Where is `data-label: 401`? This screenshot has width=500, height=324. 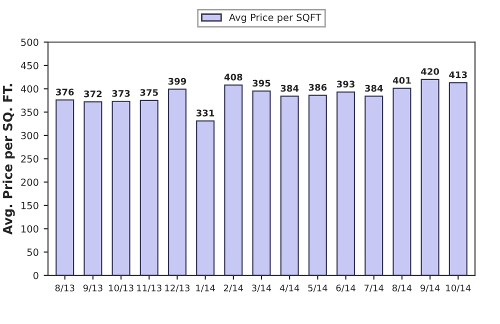
data-label: 401 is located at coordinates (401, 80).